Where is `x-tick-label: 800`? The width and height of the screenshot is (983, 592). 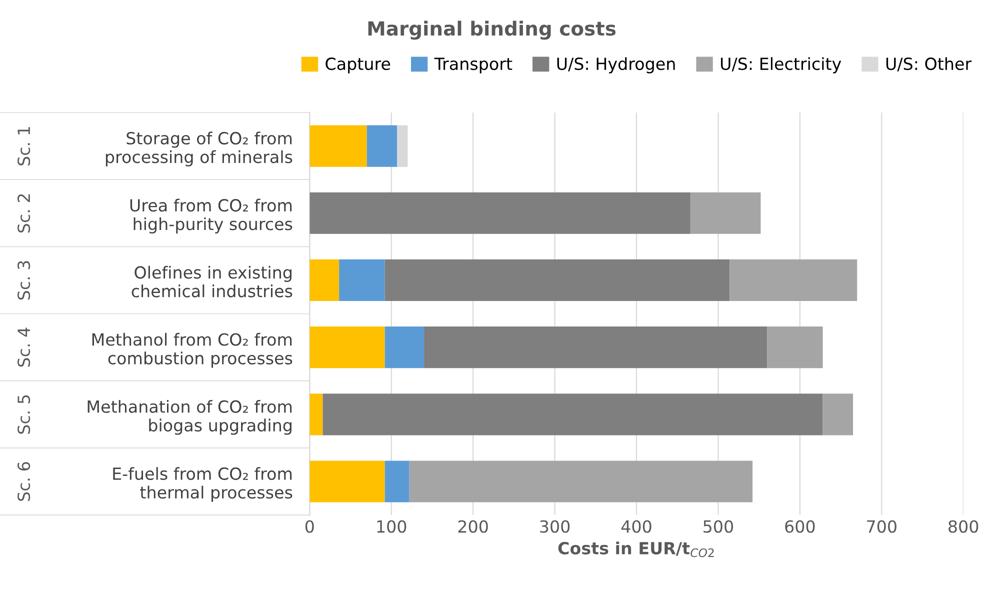 x-tick-label: 800 is located at coordinates (963, 526).